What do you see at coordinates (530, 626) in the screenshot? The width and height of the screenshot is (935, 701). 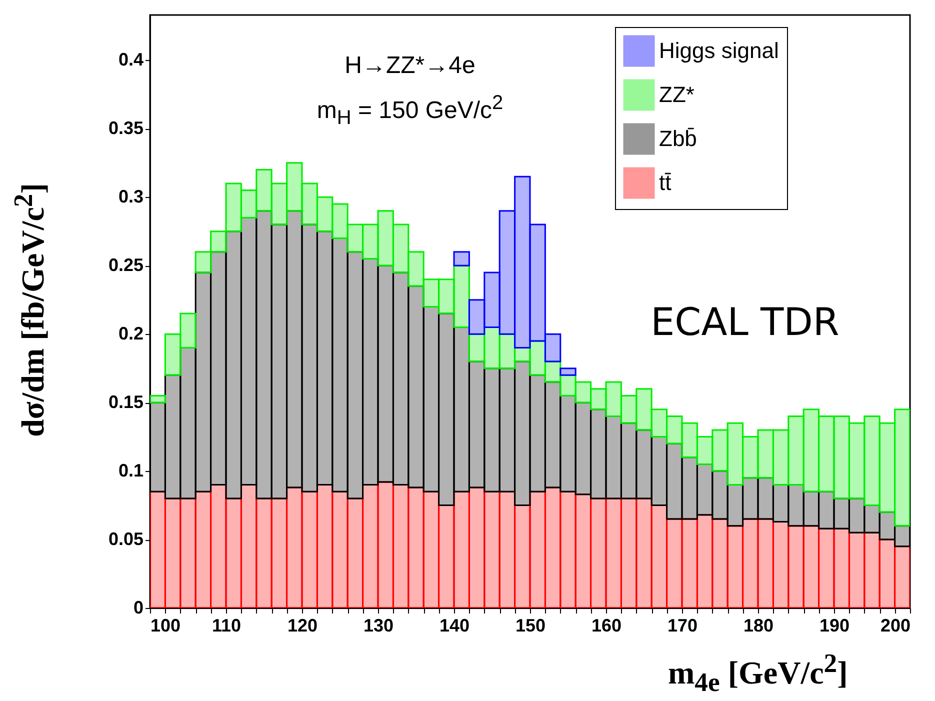 I see `x-tick-label: 150` at bounding box center [530, 626].